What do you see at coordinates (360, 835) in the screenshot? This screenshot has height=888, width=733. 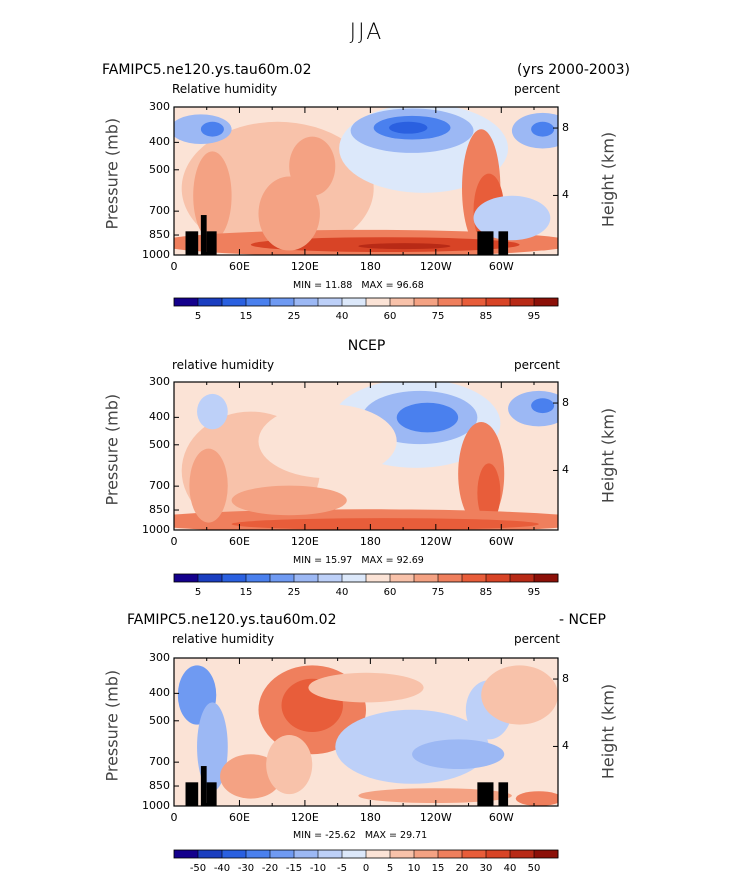 I see `panel-3-stats: MIN = -25.62 MAX = 29.71` at bounding box center [360, 835].